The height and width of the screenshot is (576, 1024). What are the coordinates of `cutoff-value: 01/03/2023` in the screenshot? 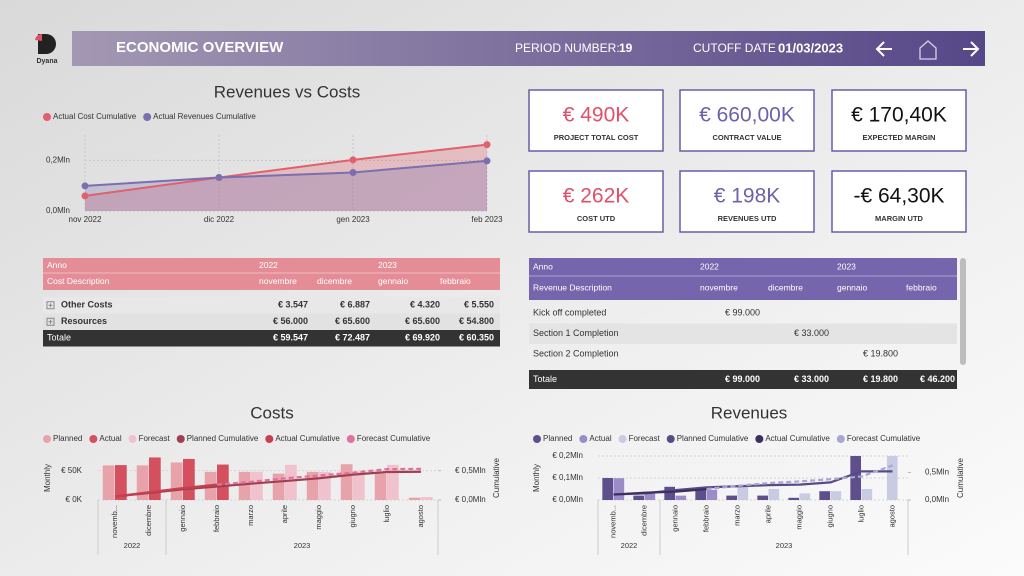 It's located at (810, 47).